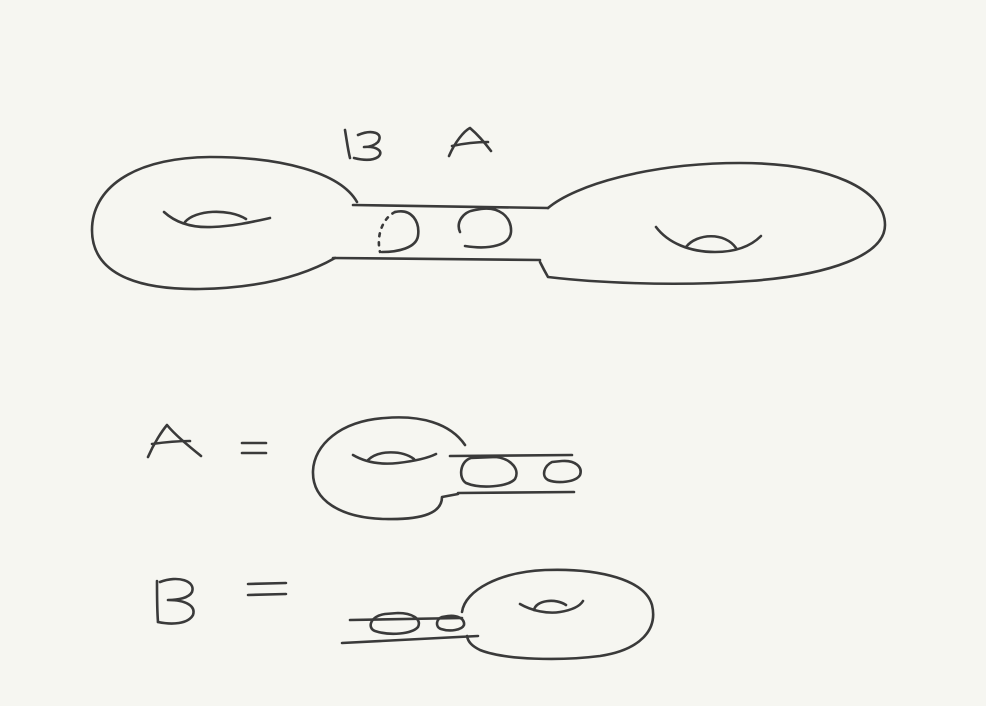  I want to click on right-torus-hole-upper, so click(708, 239).